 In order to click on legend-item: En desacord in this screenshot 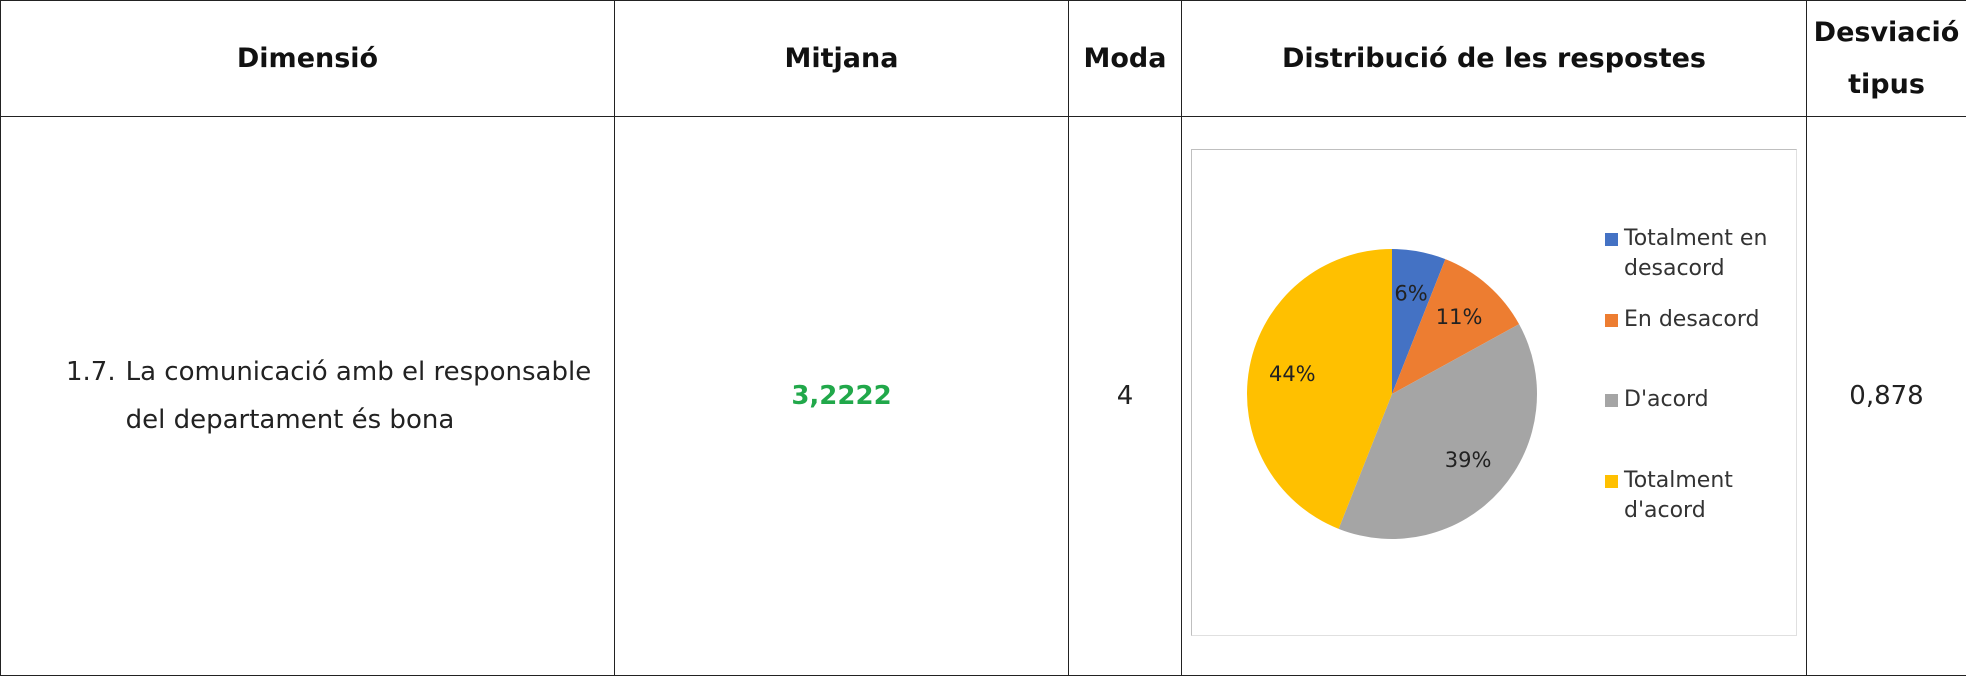, I will do `click(1690, 320)`.